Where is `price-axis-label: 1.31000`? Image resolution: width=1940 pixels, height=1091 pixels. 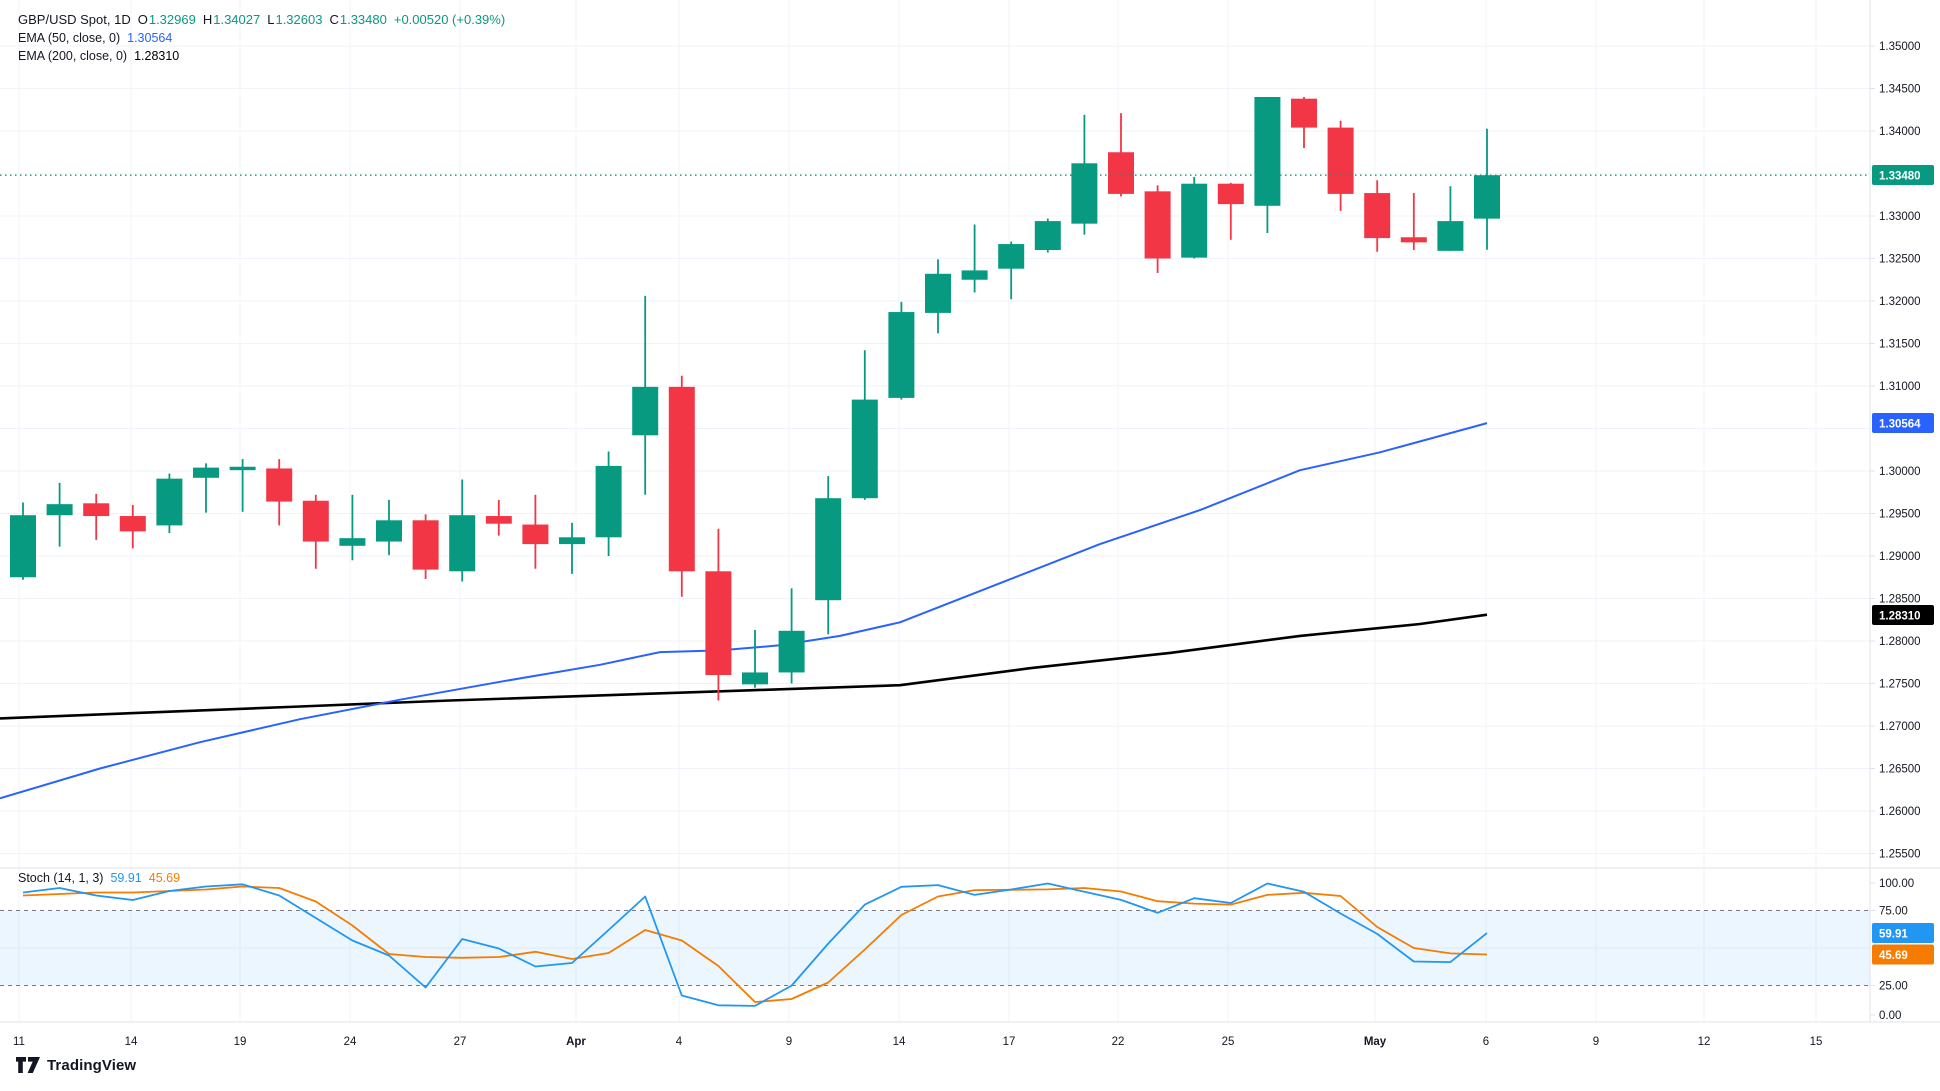
price-axis-label: 1.31000 is located at coordinates (1900, 387).